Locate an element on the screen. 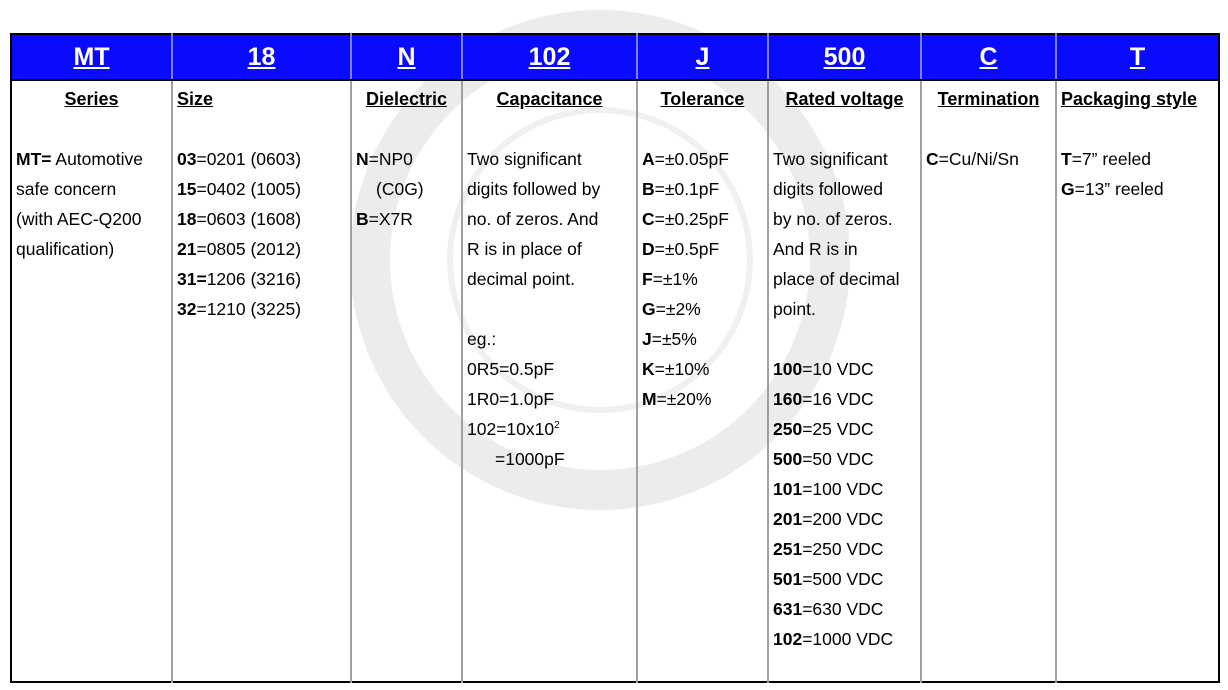  option-text: =±2% is located at coordinates (678, 309).